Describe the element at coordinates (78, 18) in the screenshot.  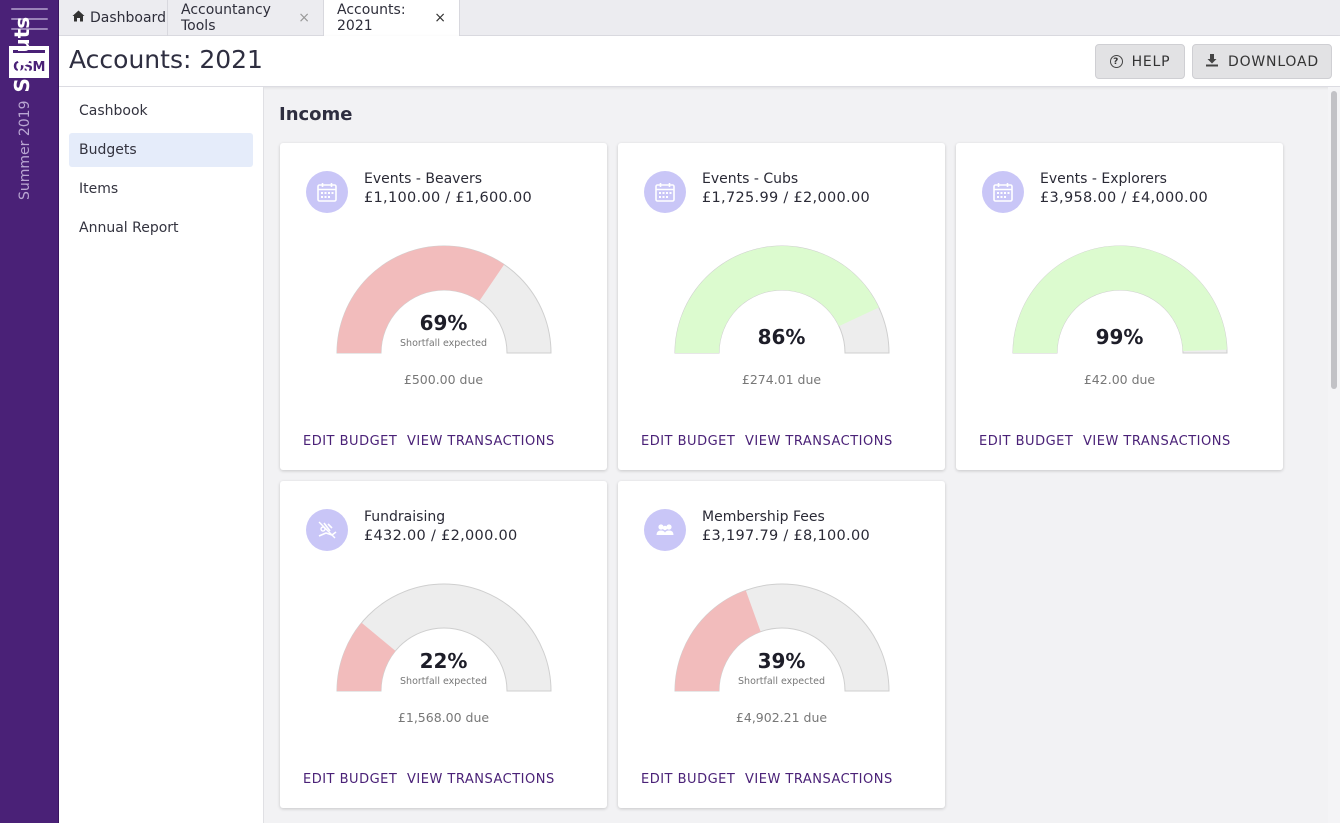
I see `home-icon` at that location.